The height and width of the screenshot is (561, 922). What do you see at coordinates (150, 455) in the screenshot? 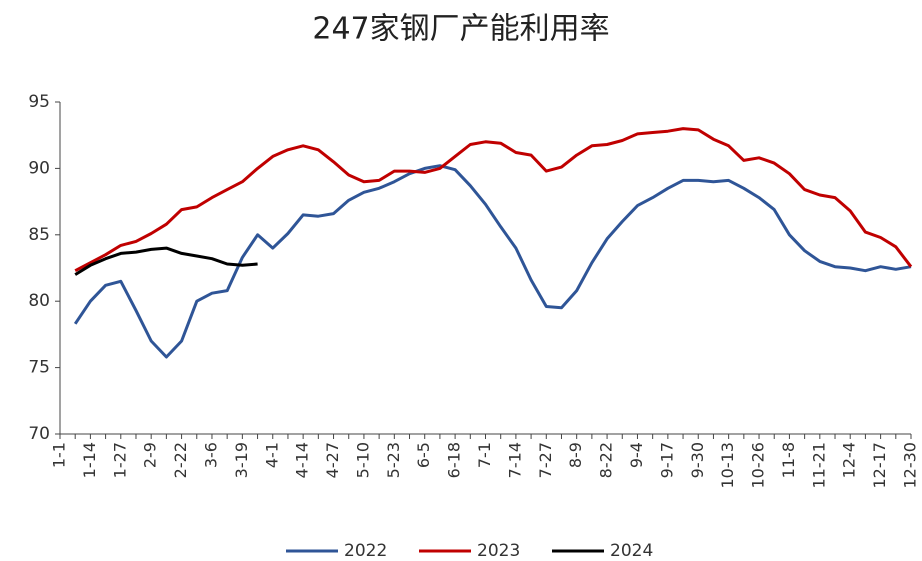
I see `x-tick-label: 2-9` at bounding box center [150, 455].